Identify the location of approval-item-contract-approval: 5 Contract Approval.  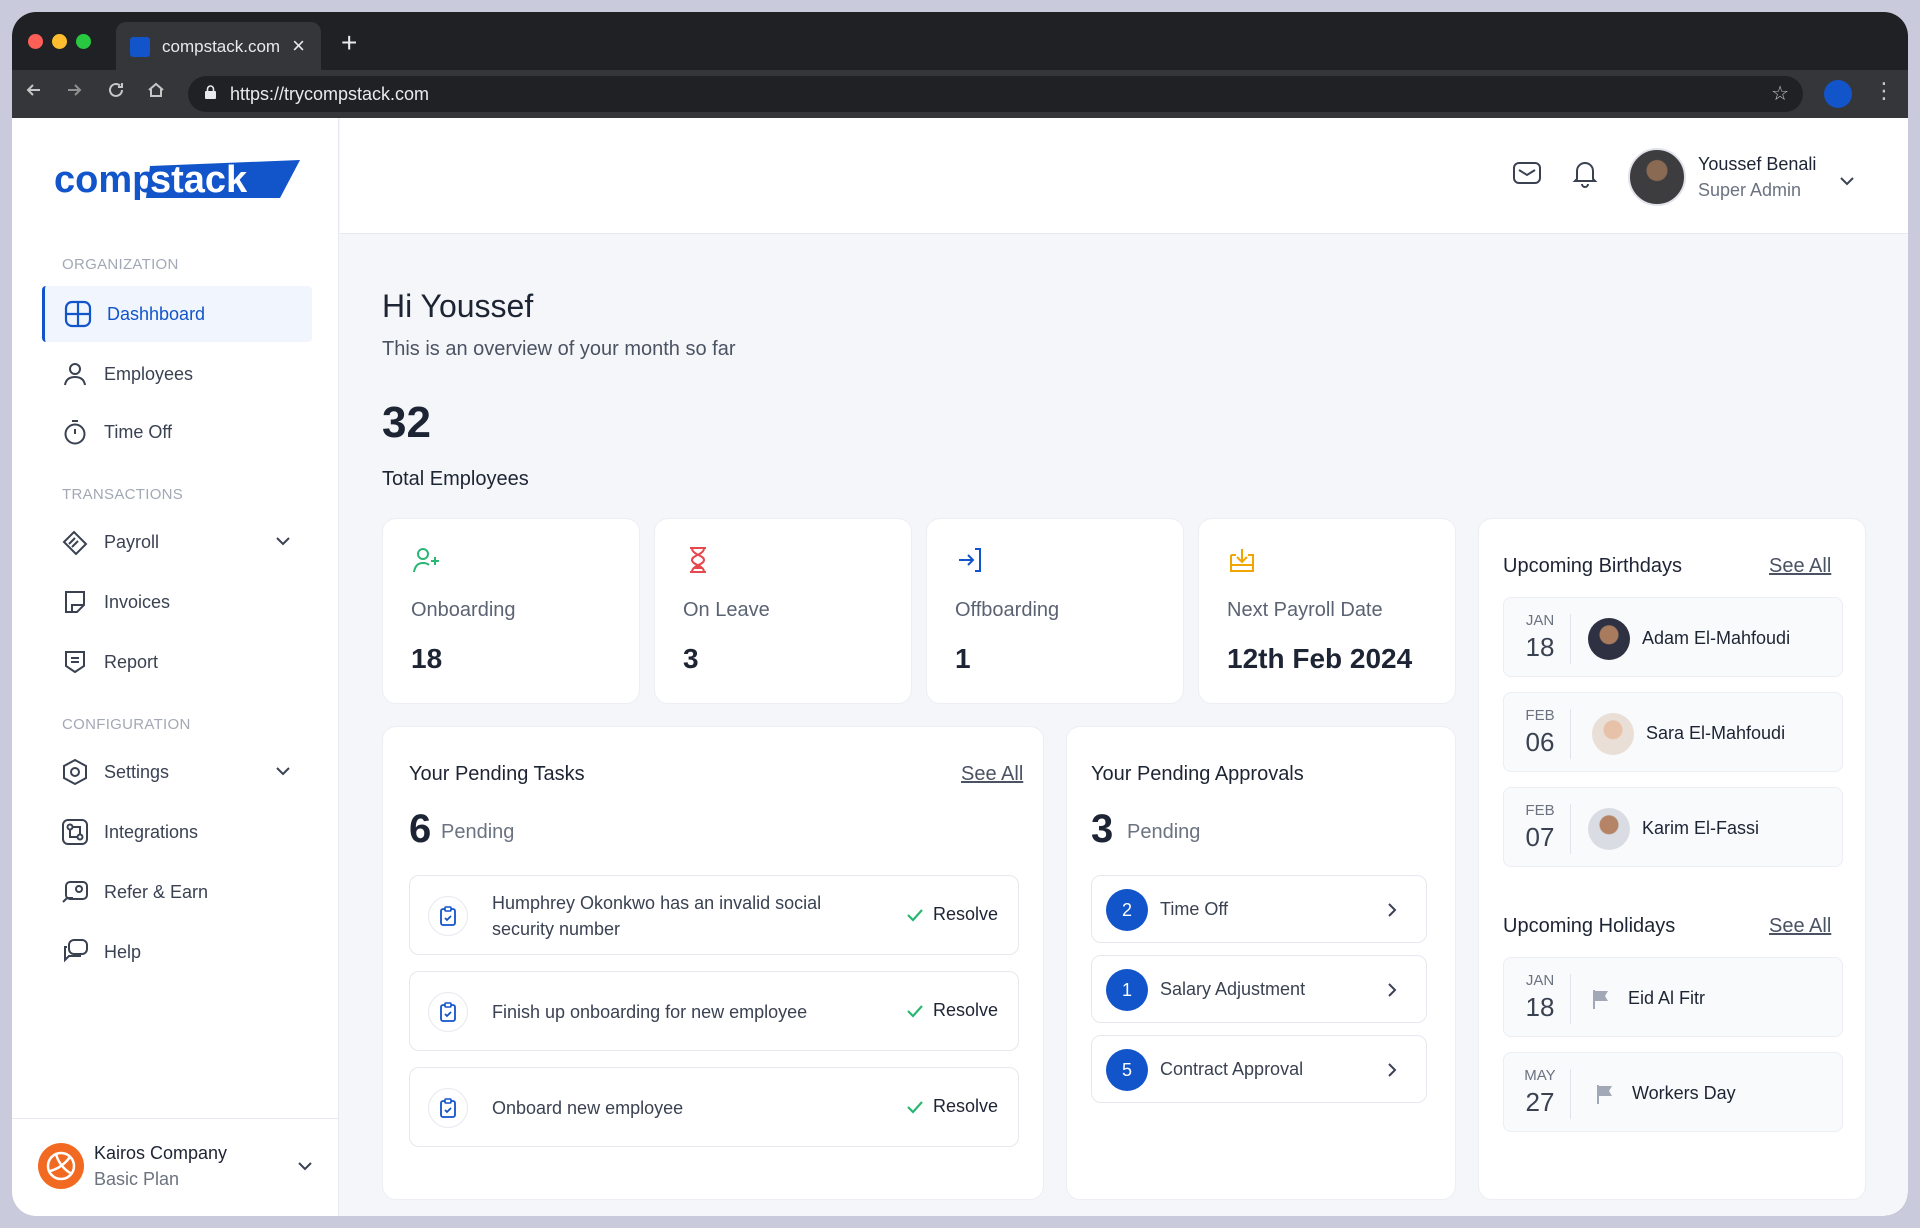
(1259, 1069).